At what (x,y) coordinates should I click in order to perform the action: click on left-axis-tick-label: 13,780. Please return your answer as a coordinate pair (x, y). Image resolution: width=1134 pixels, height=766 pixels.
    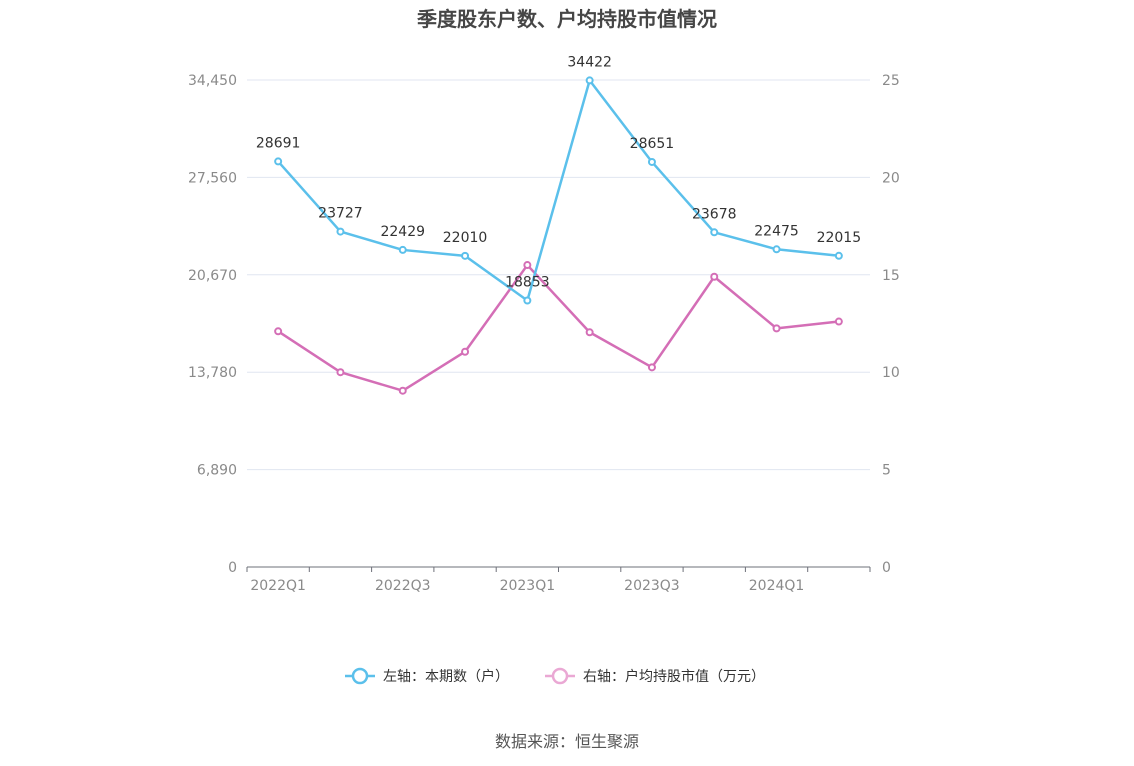
    Looking at the image, I should click on (212, 373).